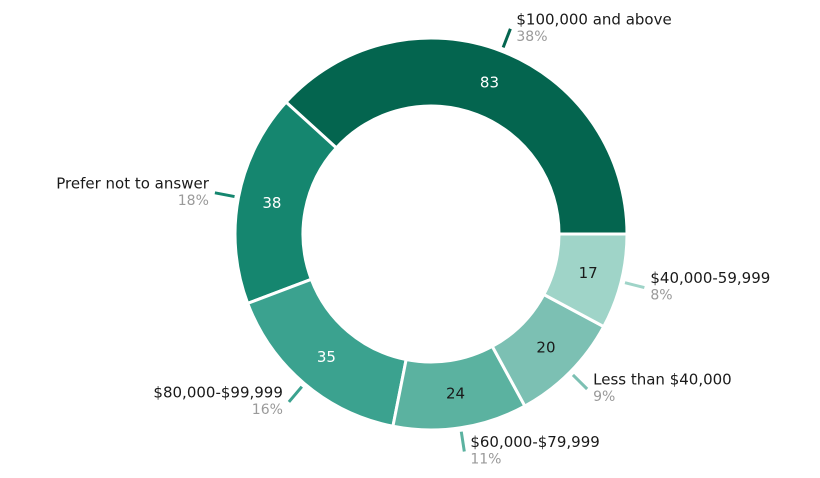  I want to click on value-label: 35, so click(326, 357).